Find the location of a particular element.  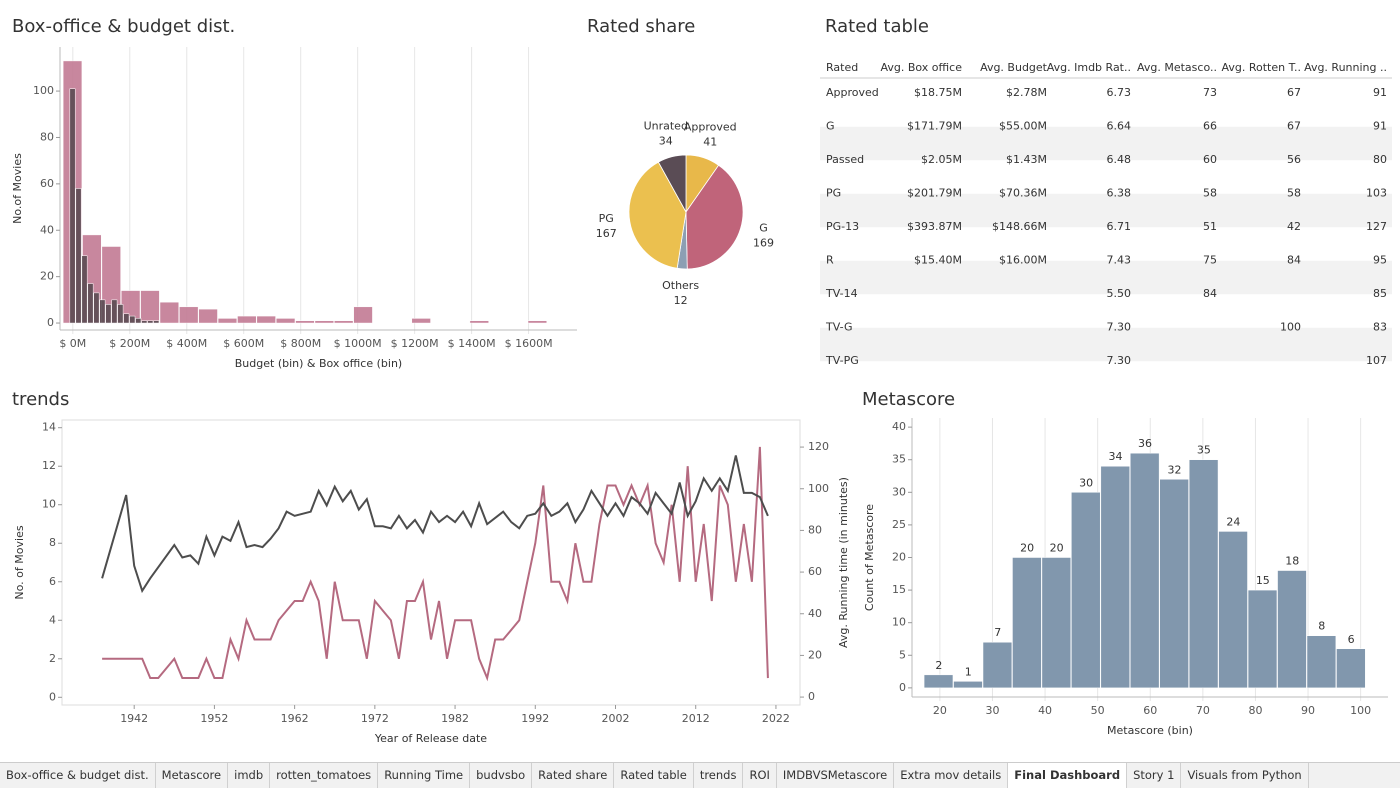

tab: Extra mov details is located at coordinates (951, 775).